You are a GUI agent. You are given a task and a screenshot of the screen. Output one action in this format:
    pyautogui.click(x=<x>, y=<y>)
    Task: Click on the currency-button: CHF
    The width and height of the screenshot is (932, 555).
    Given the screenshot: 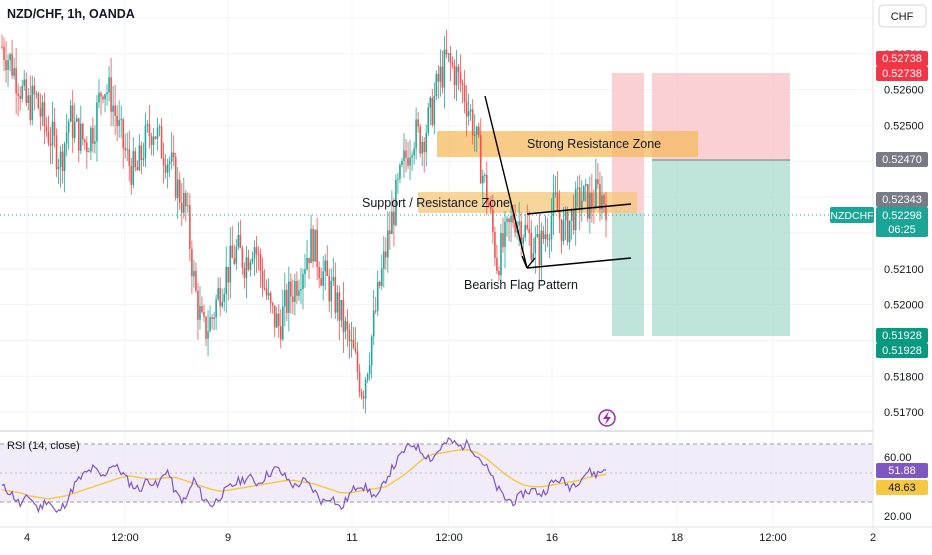 What is the action you would take?
    pyautogui.click(x=902, y=16)
    